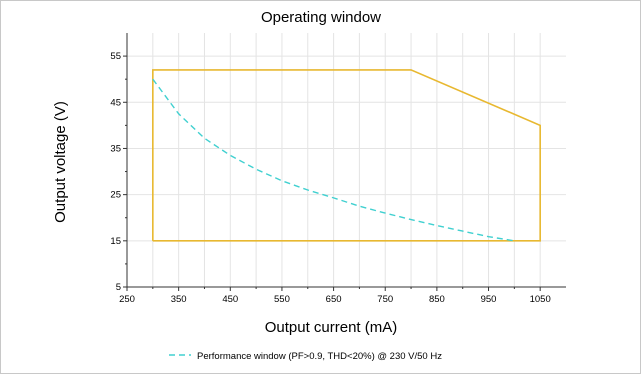  I want to click on x-axis-ticks: 250 350 450 550 650 750 850 950 1050, so click(335, 296).